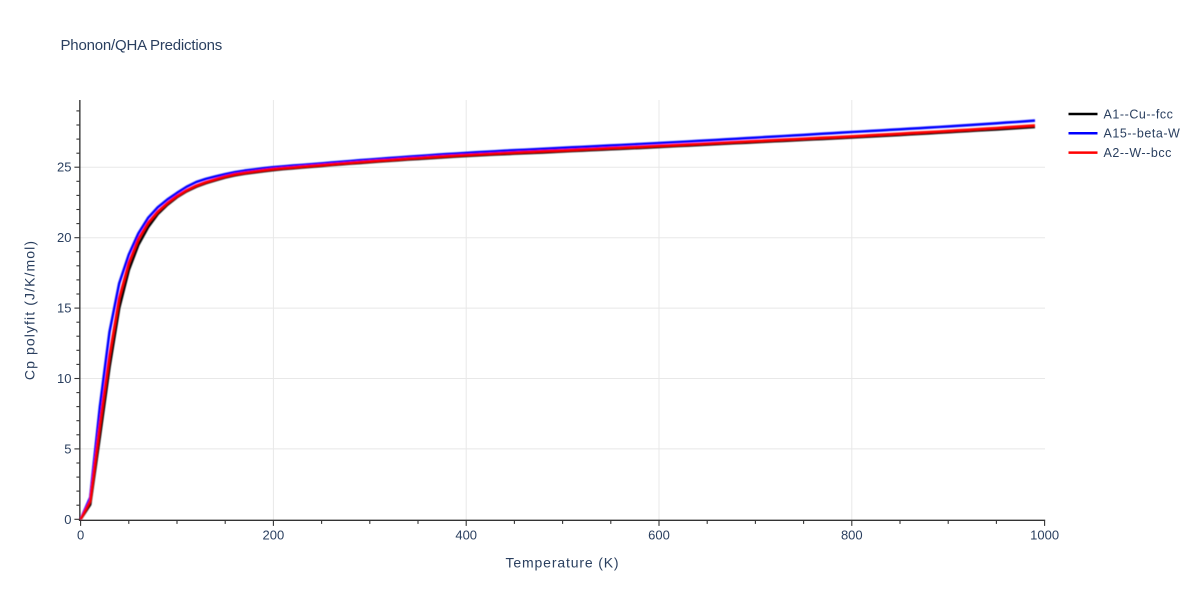 The height and width of the screenshot is (600, 1200). Describe the element at coordinates (142, 45) in the screenshot. I see `svg-text: Phonon/QHA Predictions` at that location.